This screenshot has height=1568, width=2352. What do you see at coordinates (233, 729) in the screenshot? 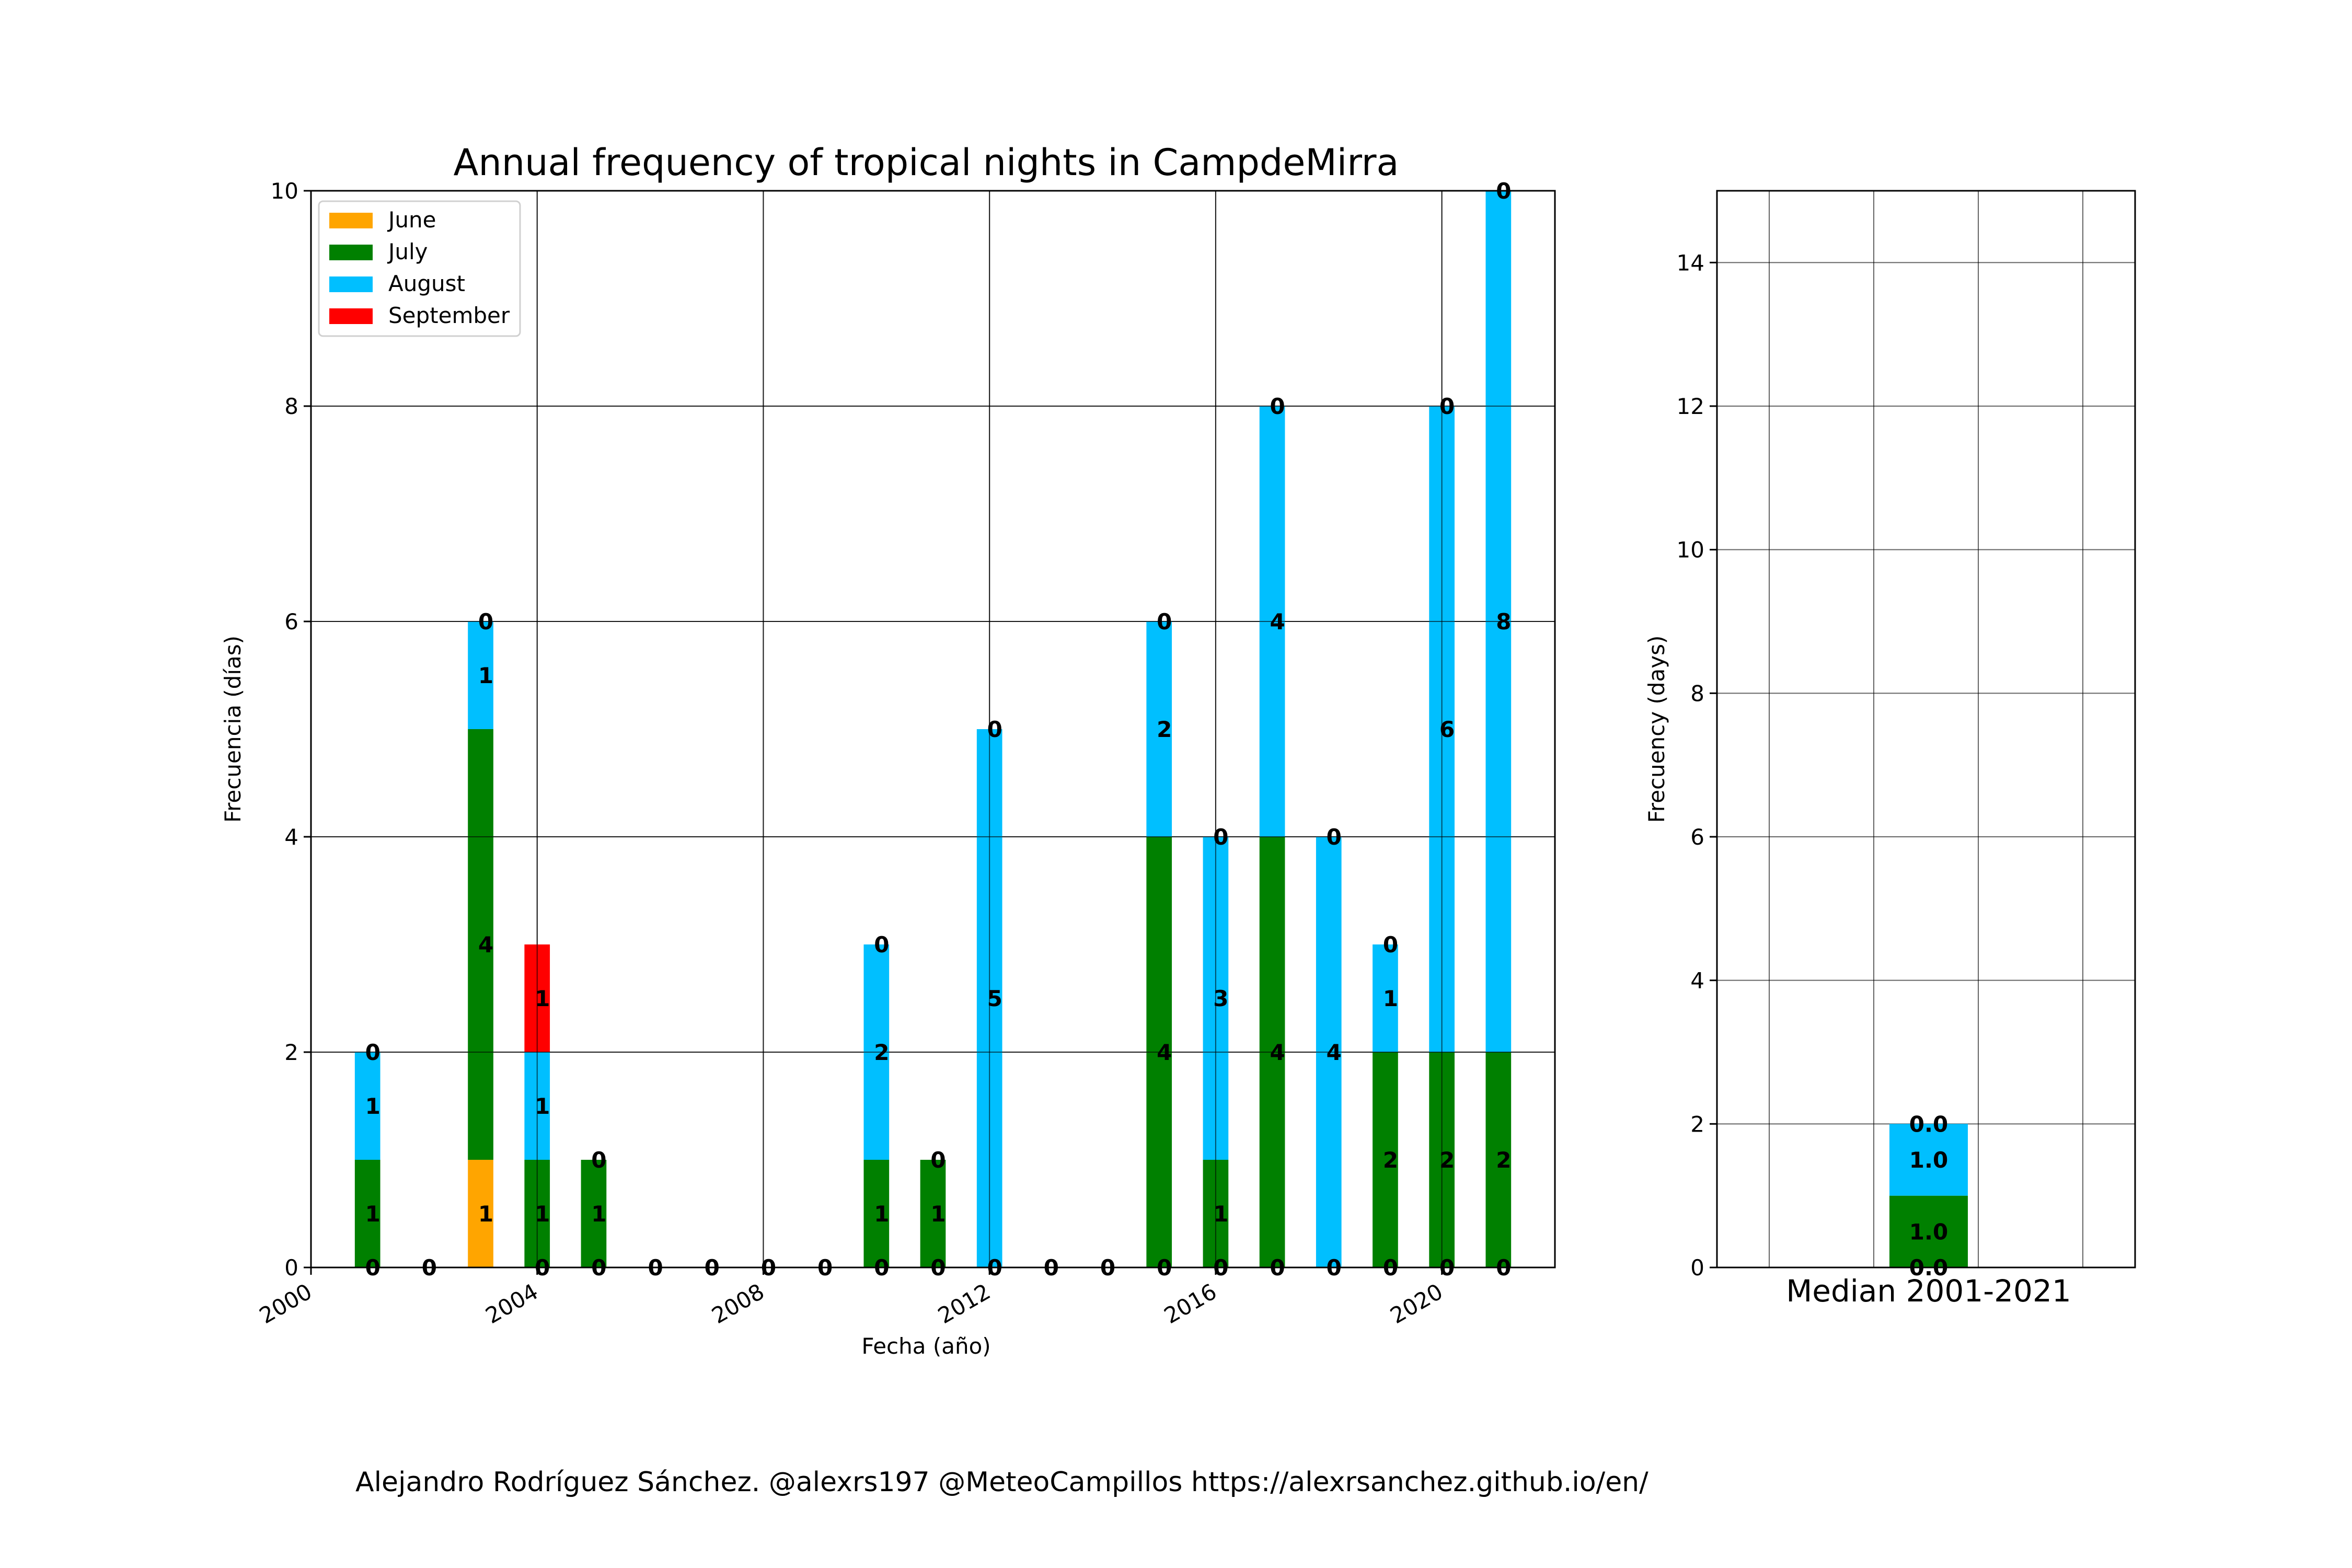
I see `y-axis-label: Frecuencia (días)` at bounding box center [233, 729].